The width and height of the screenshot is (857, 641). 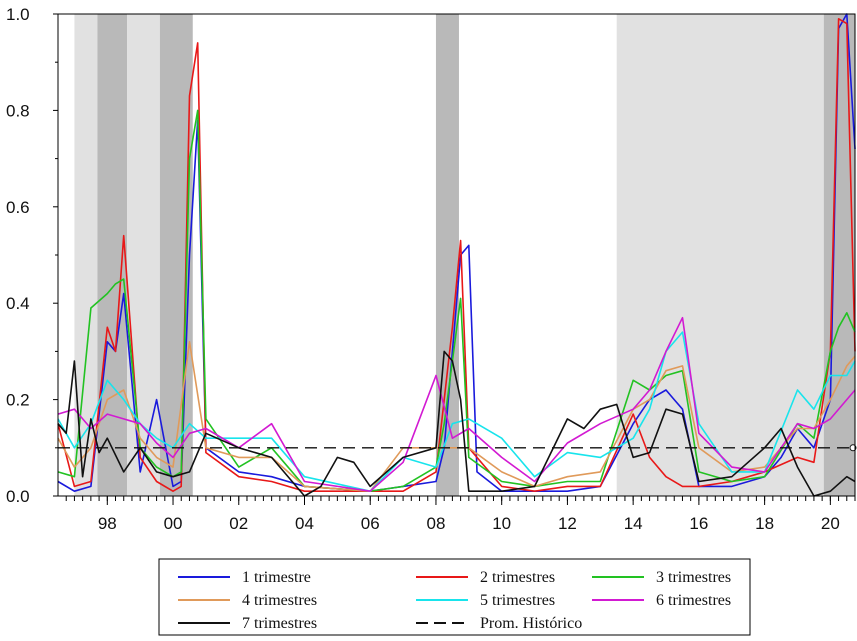 I want to click on x-tick-label: 00, so click(x=173, y=523).